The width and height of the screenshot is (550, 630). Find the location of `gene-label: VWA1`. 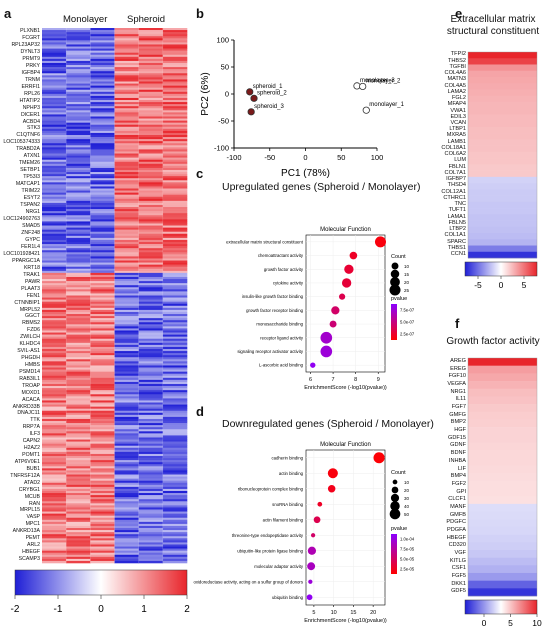

gene-label: VWA1 is located at coordinates (458, 110).